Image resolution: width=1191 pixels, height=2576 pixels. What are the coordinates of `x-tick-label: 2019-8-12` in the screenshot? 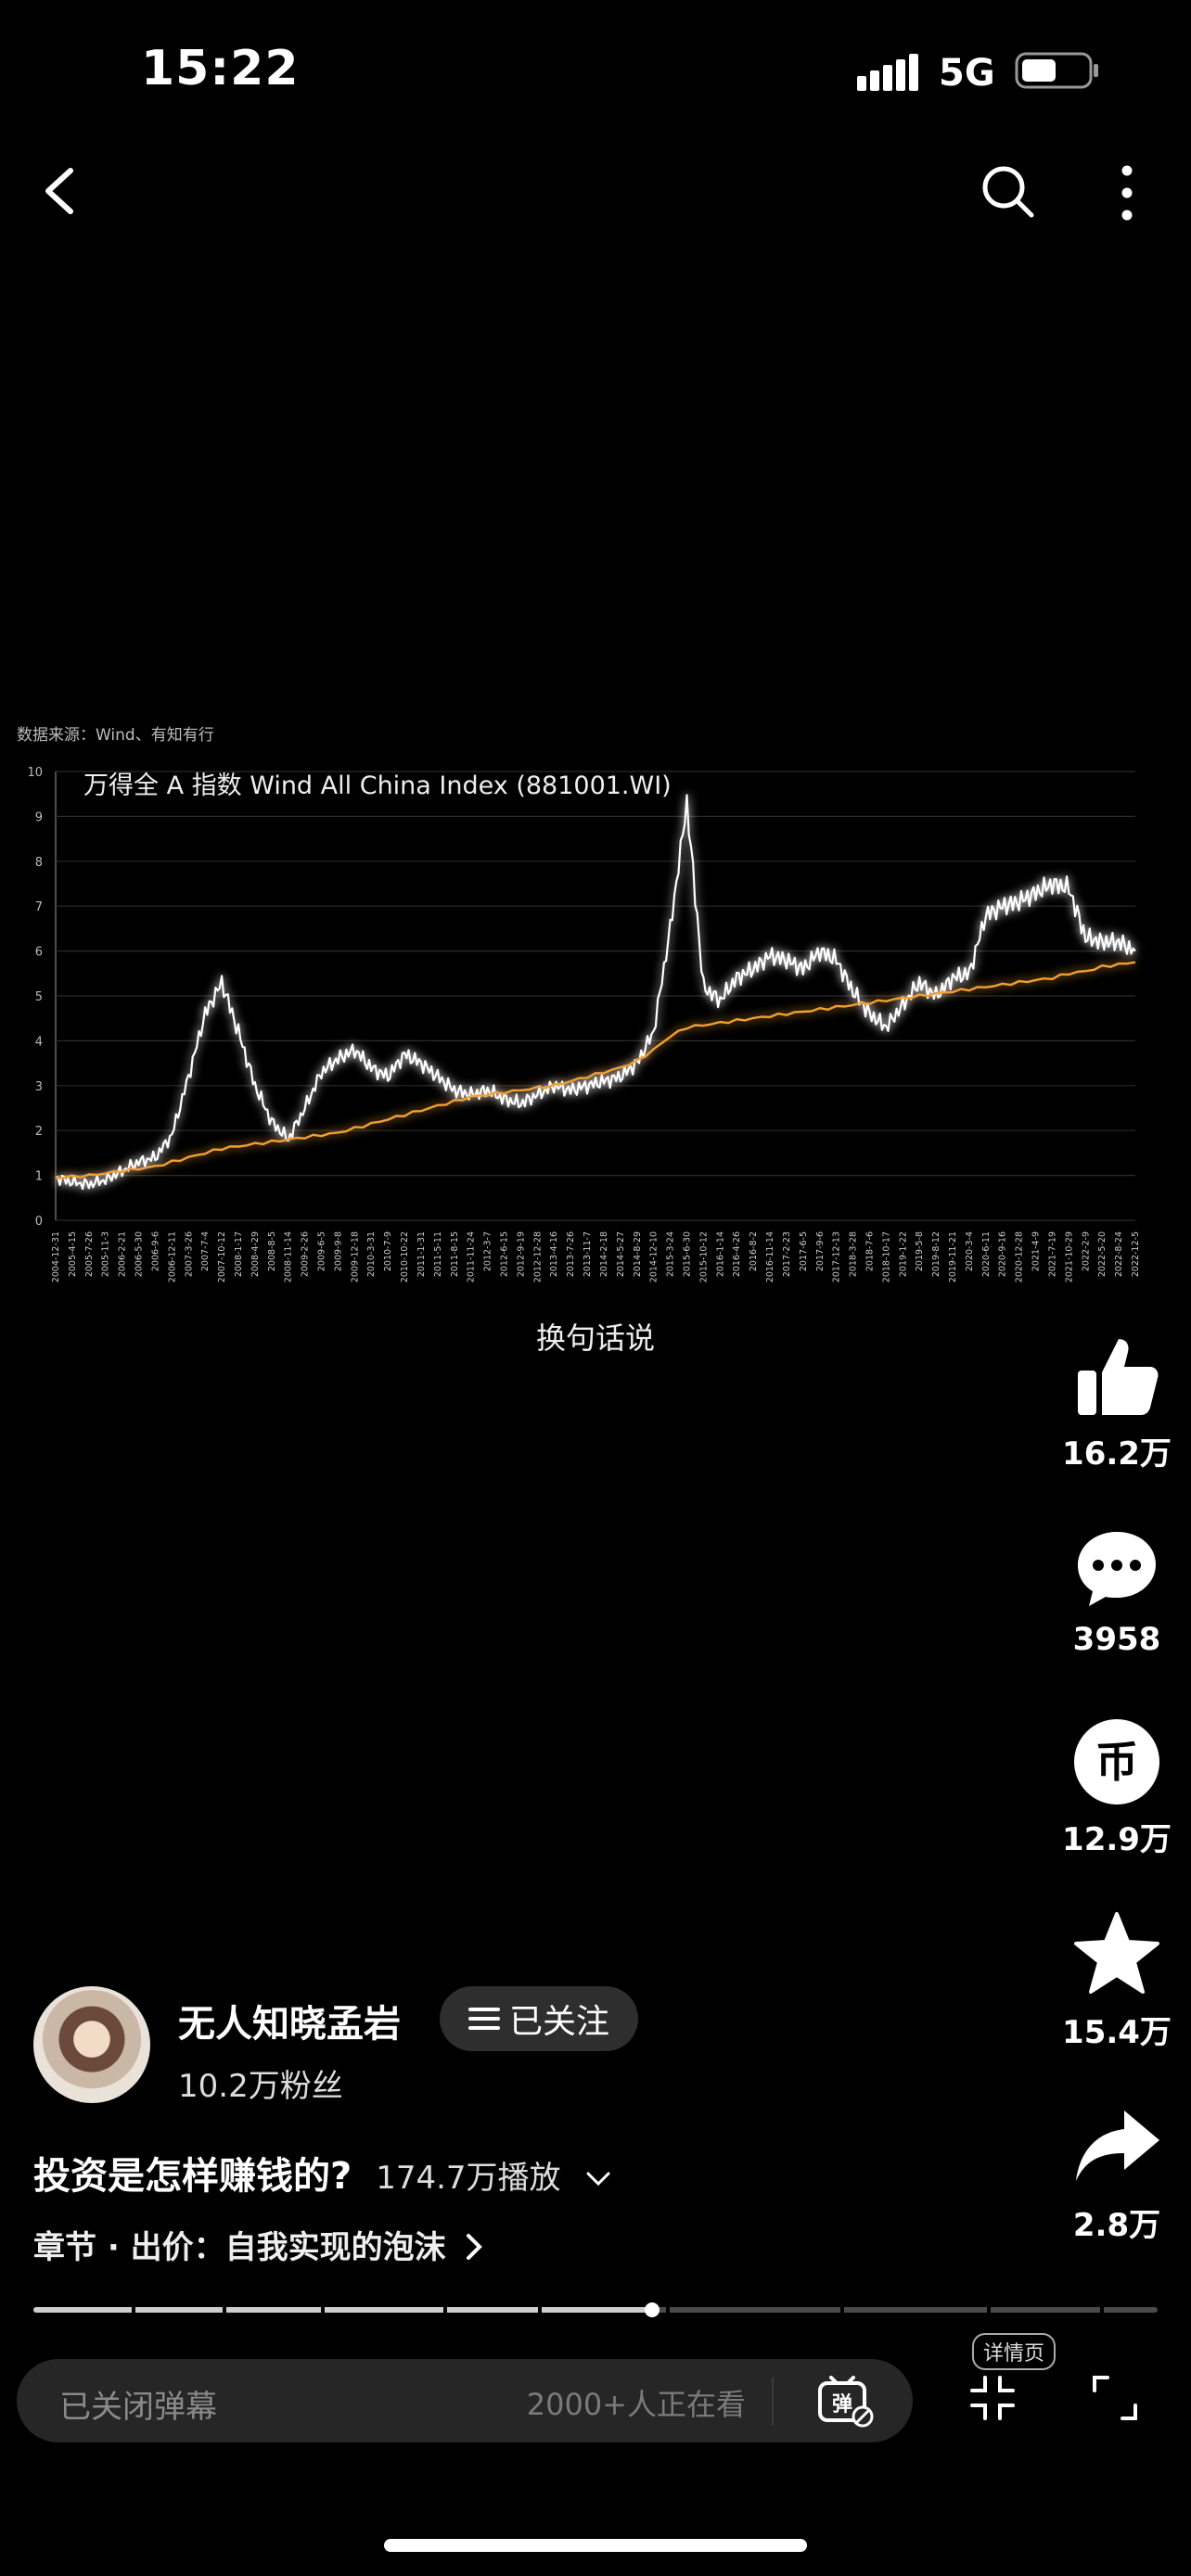 It's located at (936, 1254).